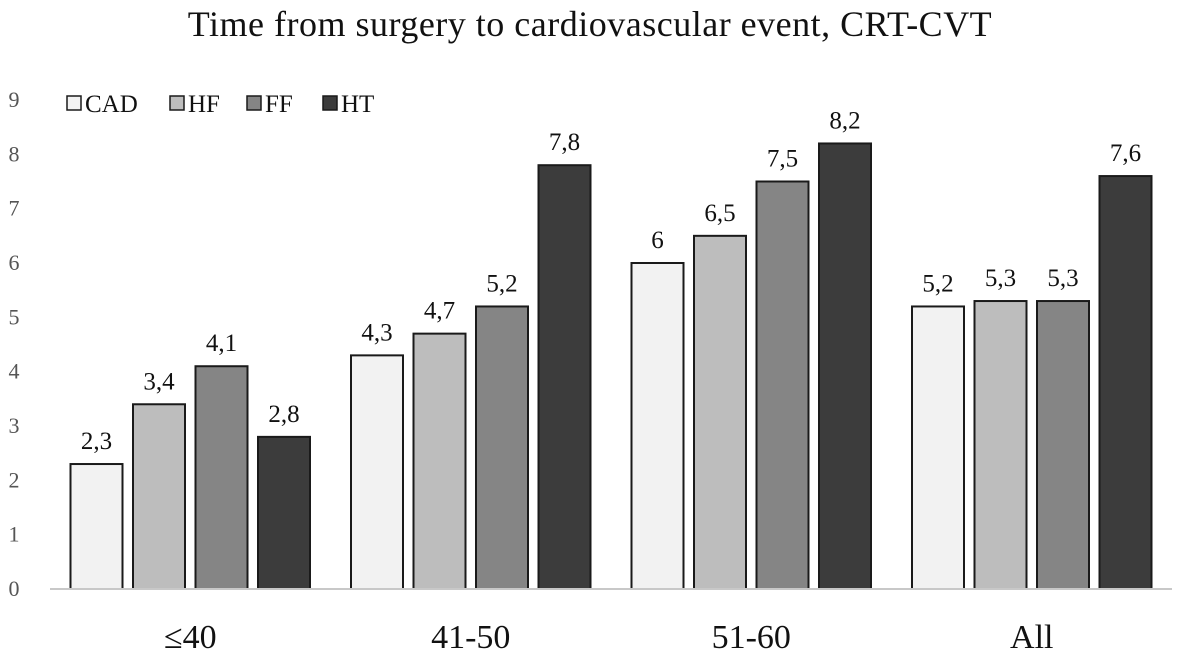 The width and height of the screenshot is (1181, 656). Describe the element at coordinates (470, 637) in the screenshot. I see `x-category-label: 41-50` at that location.